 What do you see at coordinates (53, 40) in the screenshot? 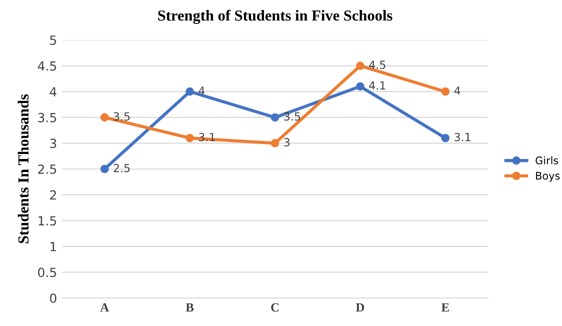
I see `y-tick-label: 5` at bounding box center [53, 40].